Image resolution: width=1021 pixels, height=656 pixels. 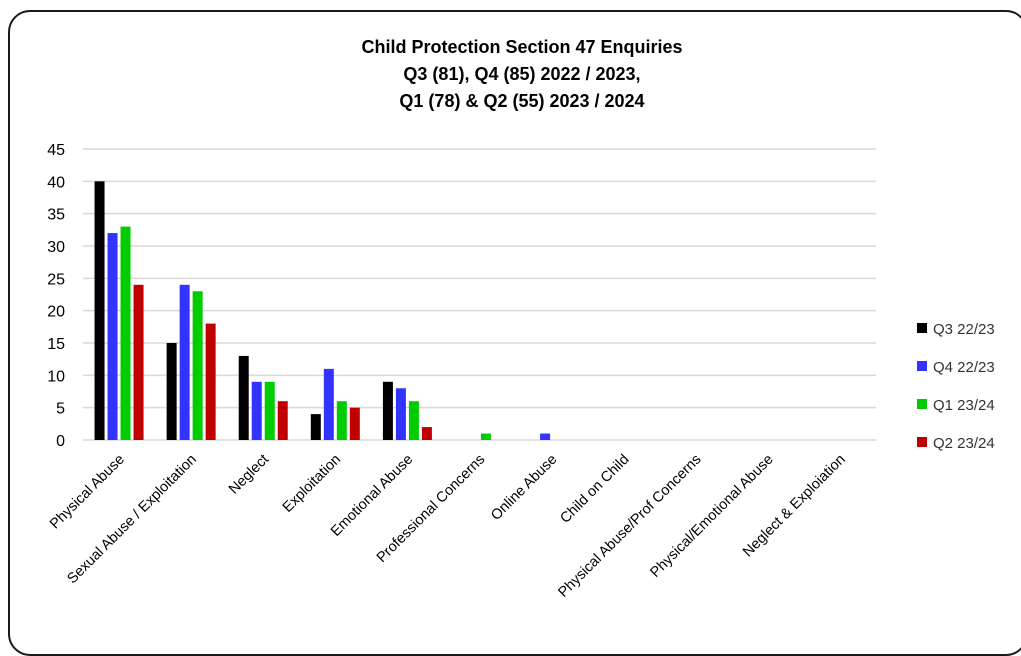 I want to click on y-tick-label: 45, so click(x=56, y=150).